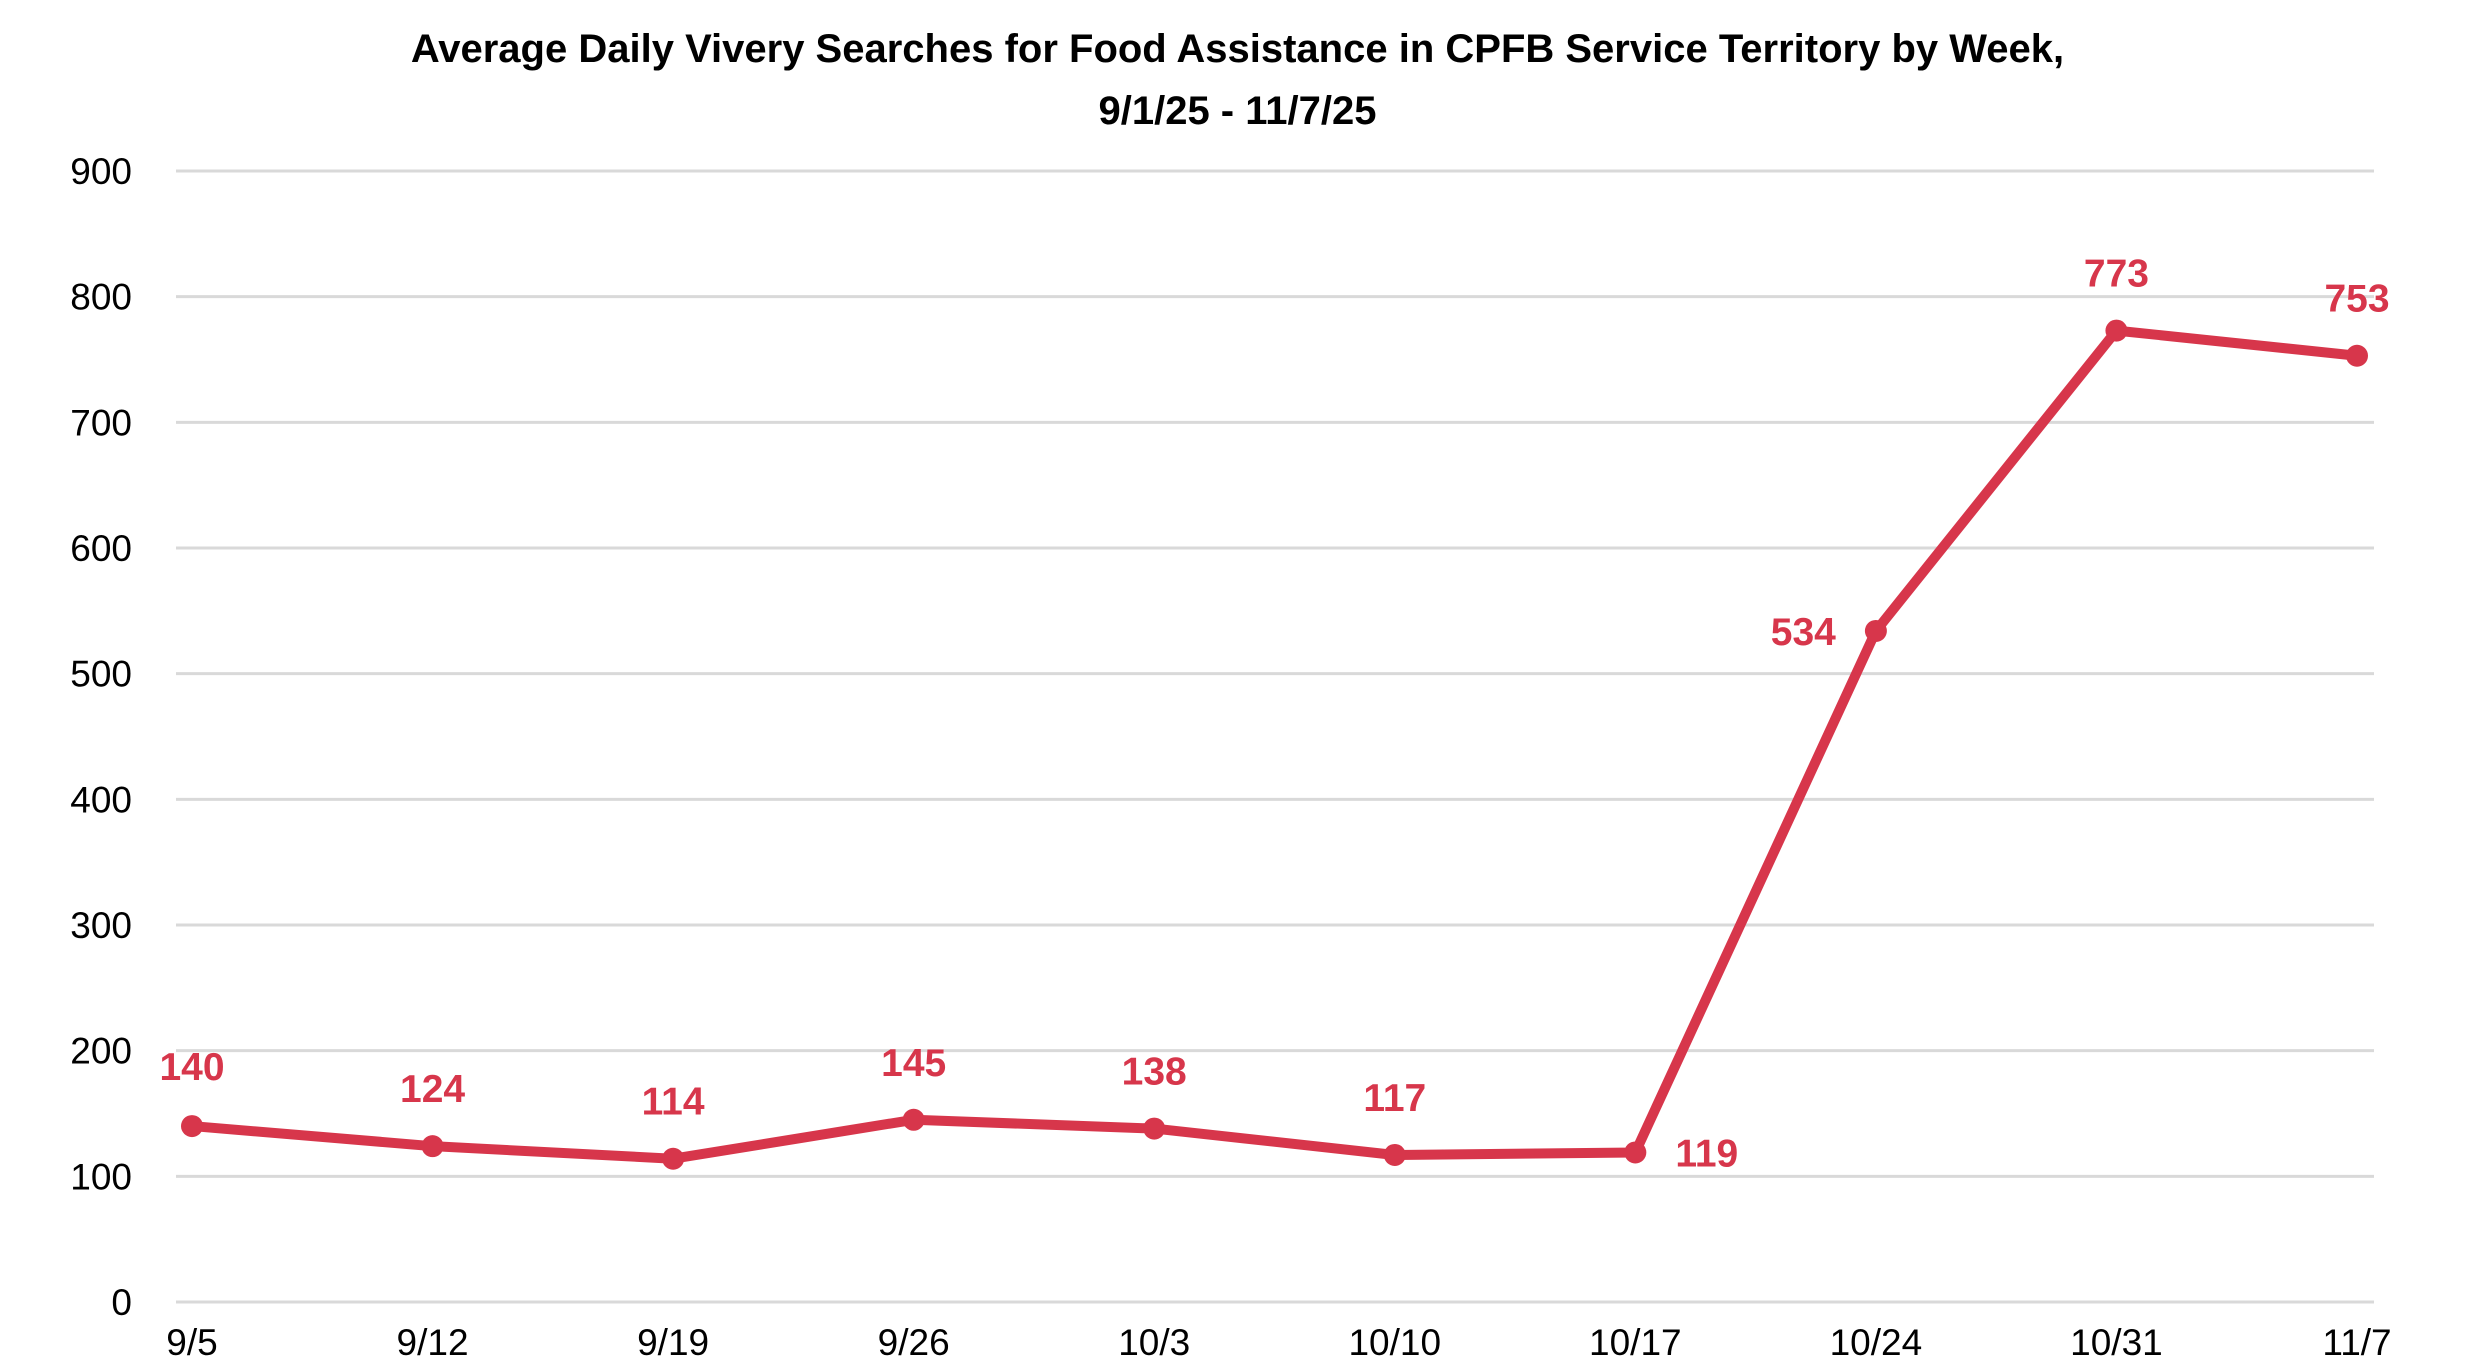  I want to click on y-tick-label: 0, so click(121, 1302).